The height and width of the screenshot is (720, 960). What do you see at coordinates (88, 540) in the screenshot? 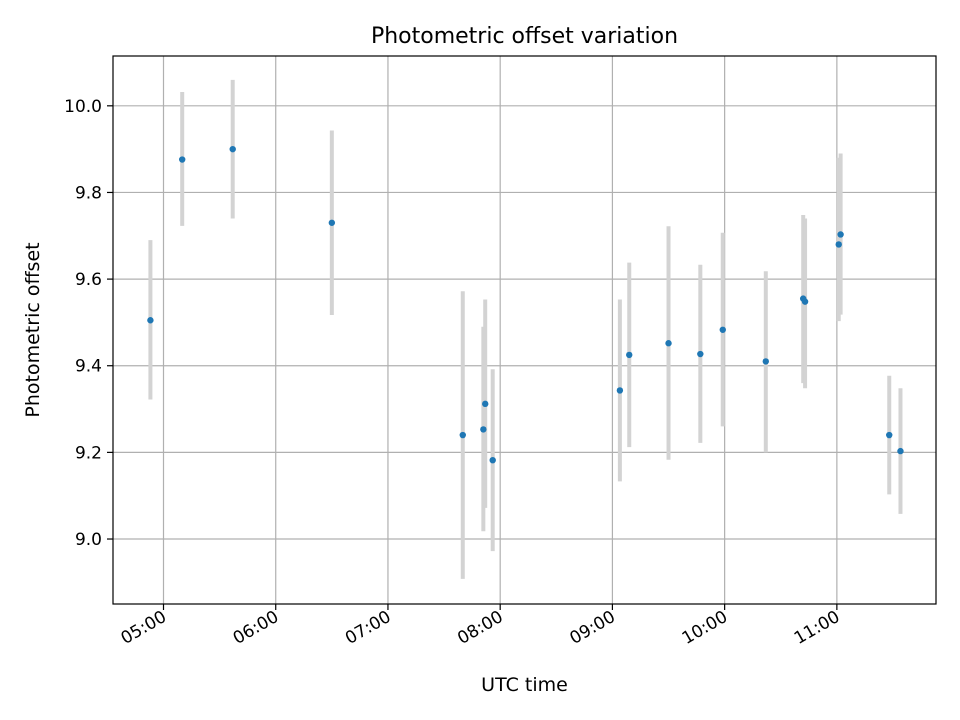
I see `y-tick-label: 9.0` at bounding box center [88, 540].